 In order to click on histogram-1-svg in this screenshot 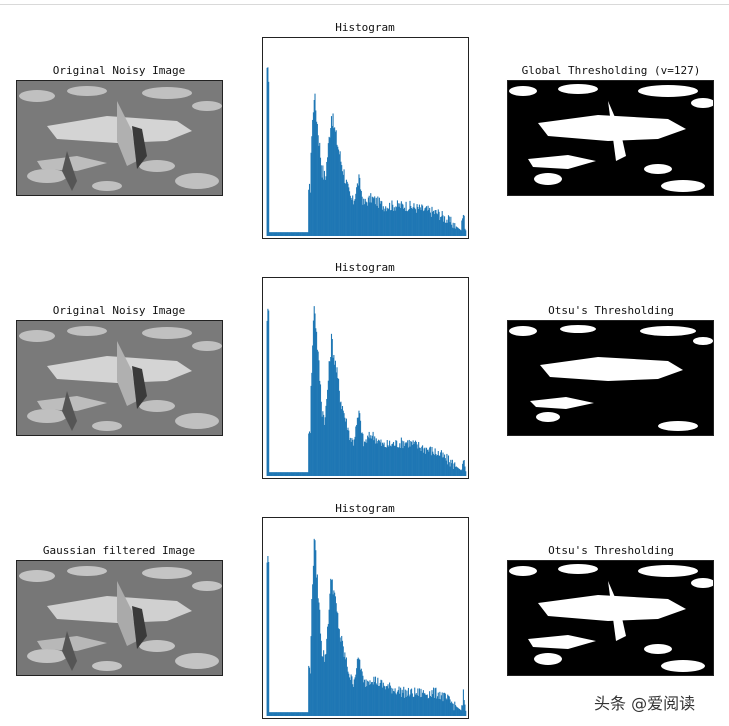, I will do `click(366, 152)`.